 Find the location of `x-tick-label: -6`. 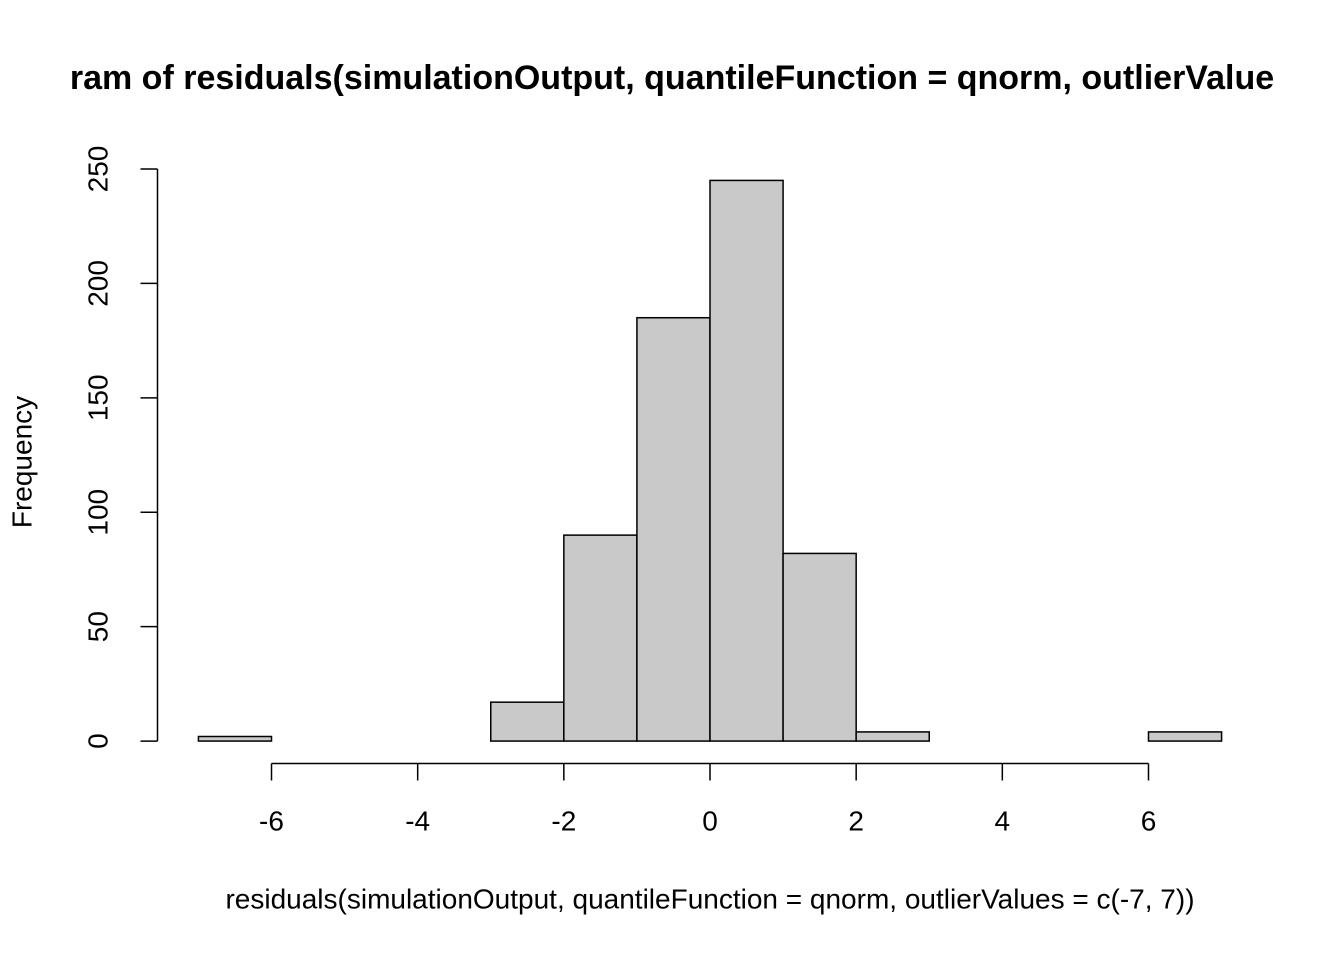

x-tick-label: -6 is located at coordinates (271, 820).